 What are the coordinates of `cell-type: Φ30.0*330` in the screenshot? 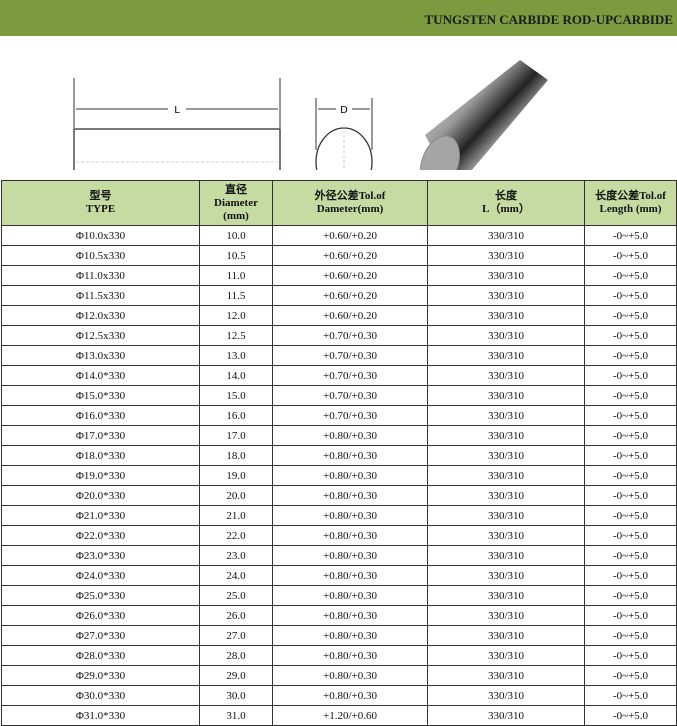 It's located at (100, 695).